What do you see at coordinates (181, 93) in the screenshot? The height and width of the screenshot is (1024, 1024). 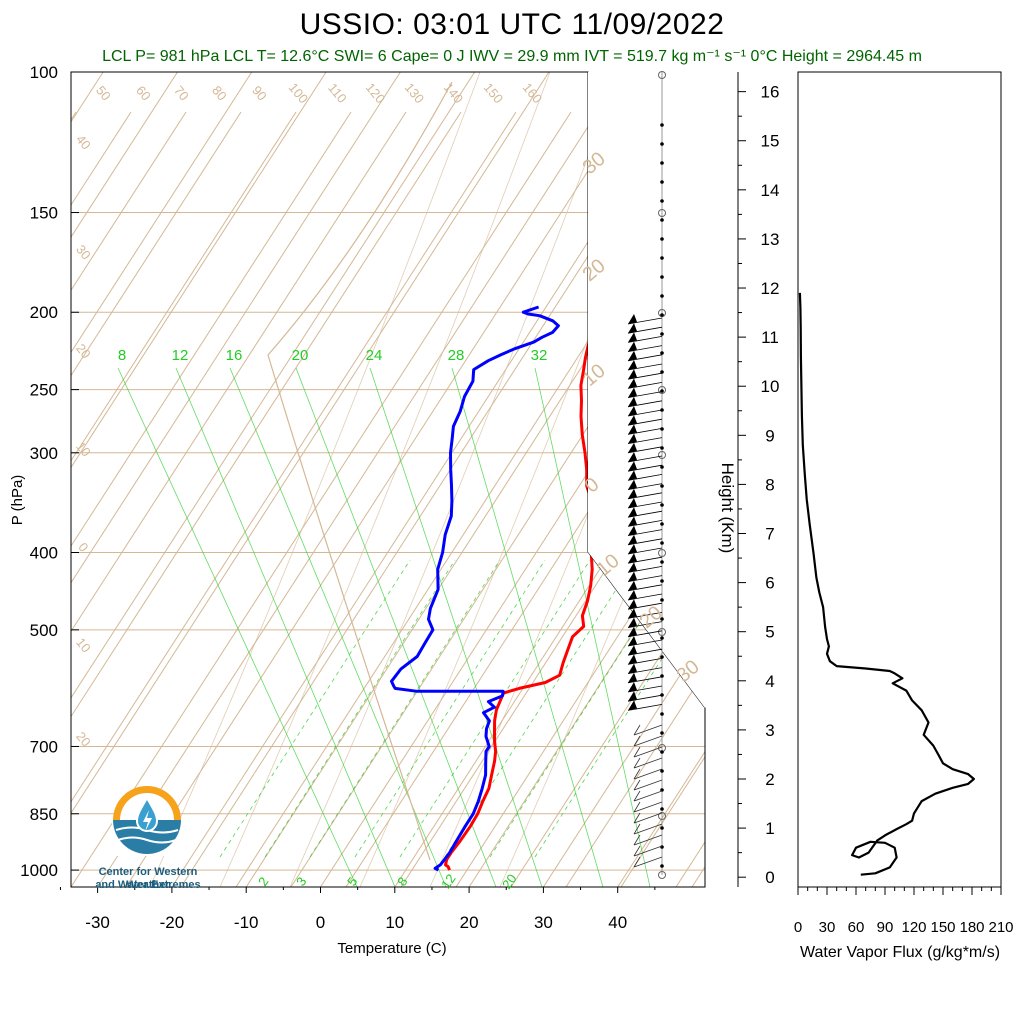 I see `isotherm-label: 70` at bounding box center [181, 93].